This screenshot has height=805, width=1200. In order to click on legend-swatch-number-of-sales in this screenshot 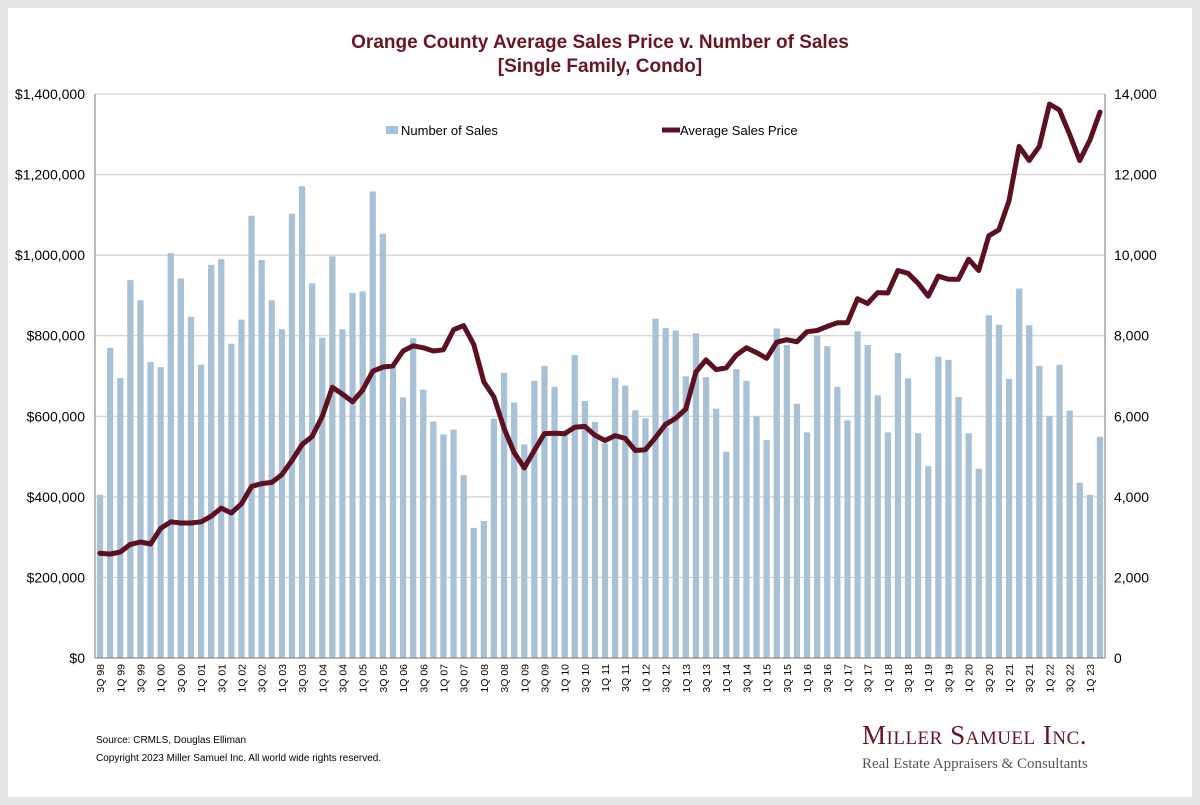, I will do `click(392, 130)`.